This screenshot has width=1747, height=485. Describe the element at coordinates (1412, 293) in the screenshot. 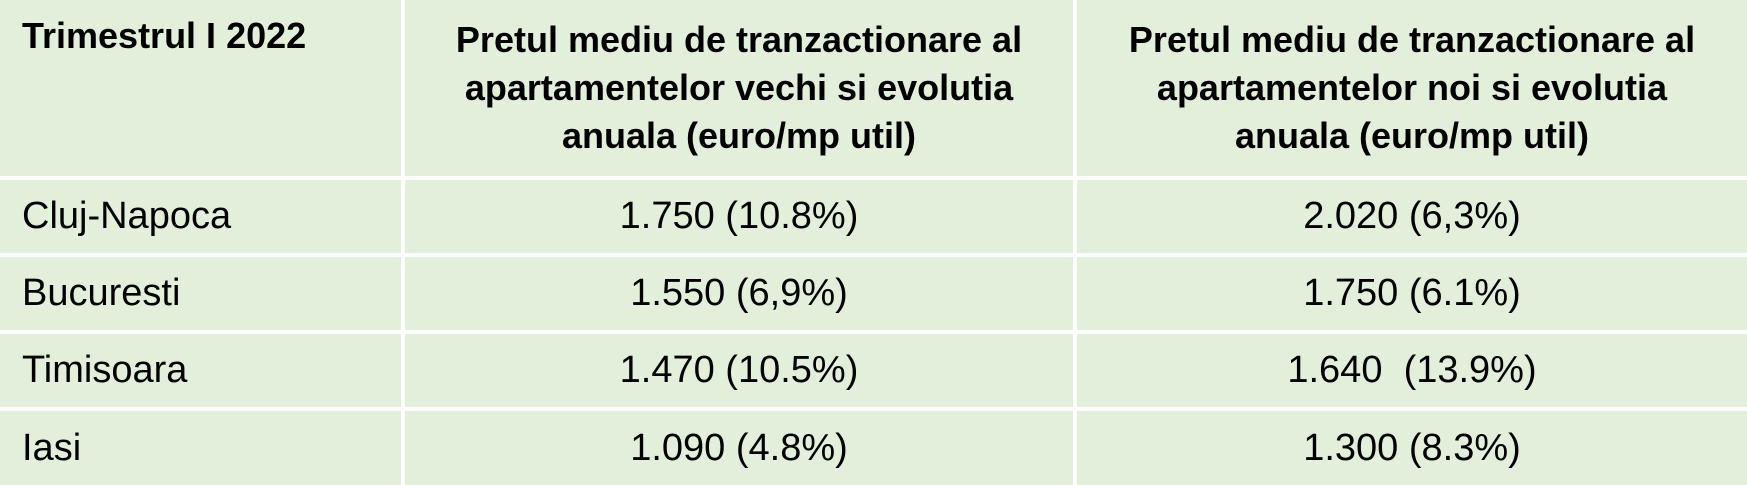

I see `new-price-bucuresti: 1.750 (6.1%)` at that location.